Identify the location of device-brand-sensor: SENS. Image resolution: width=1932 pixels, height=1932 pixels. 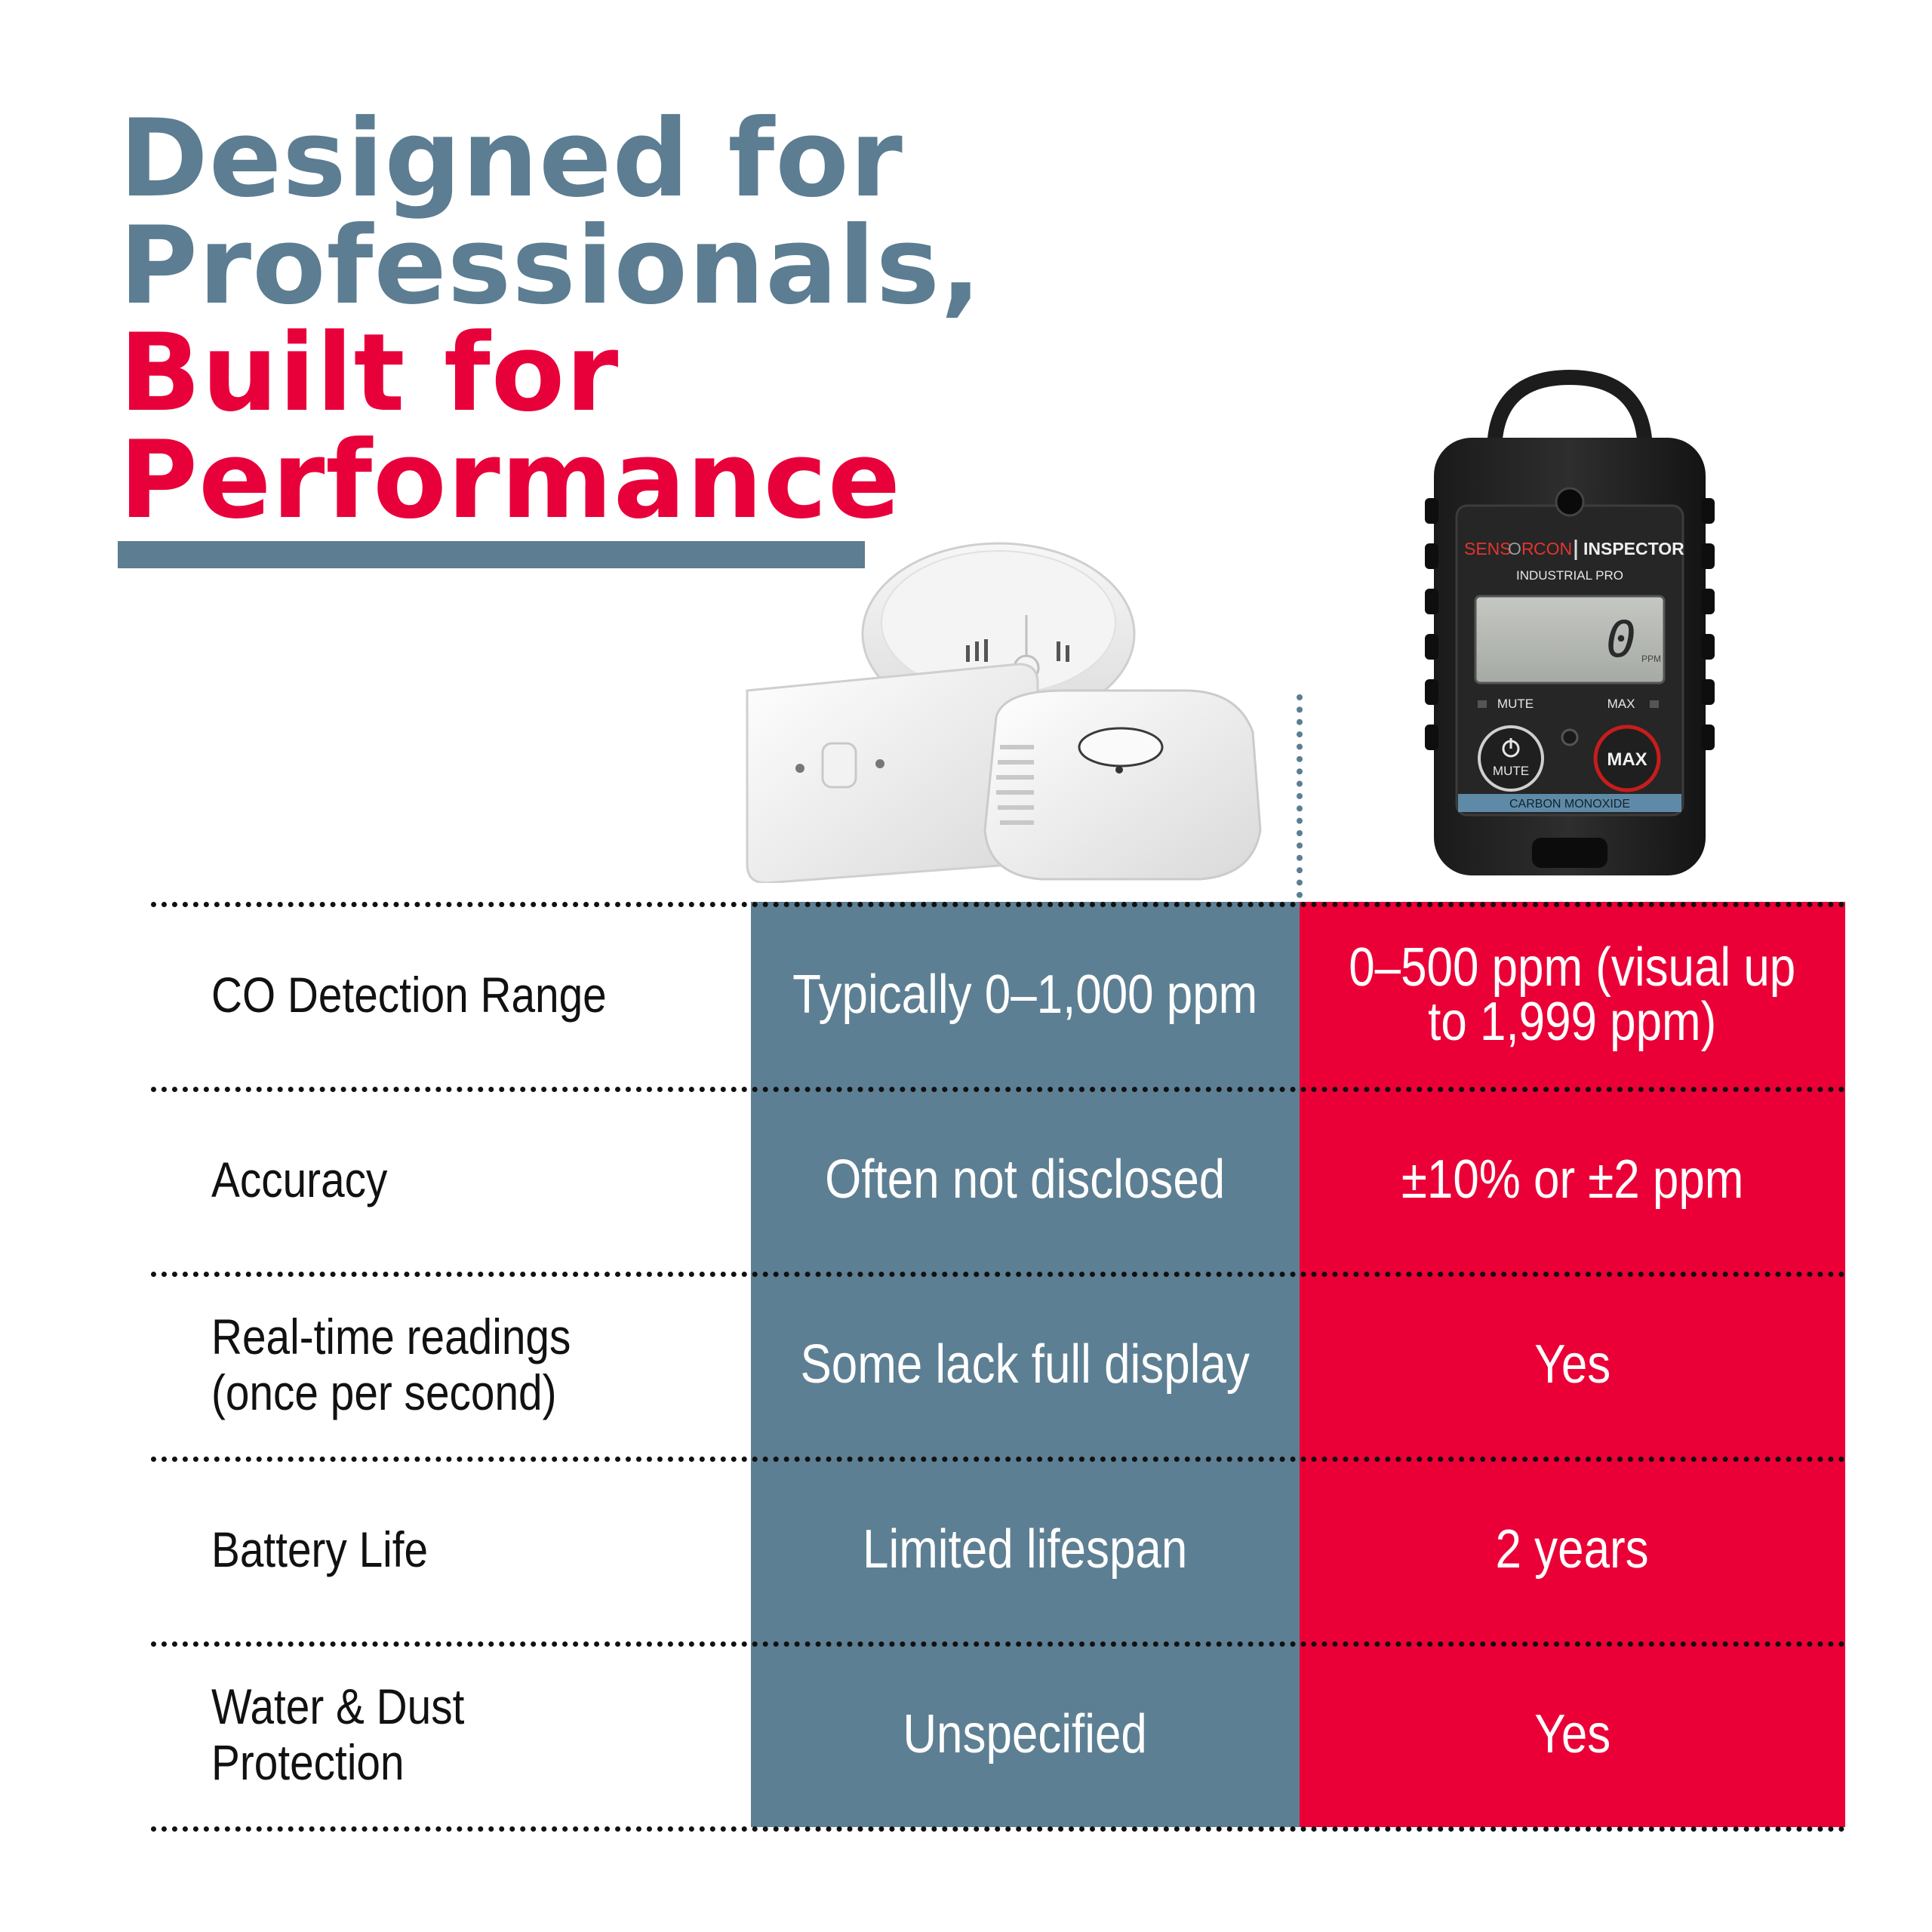
(1488, 548).